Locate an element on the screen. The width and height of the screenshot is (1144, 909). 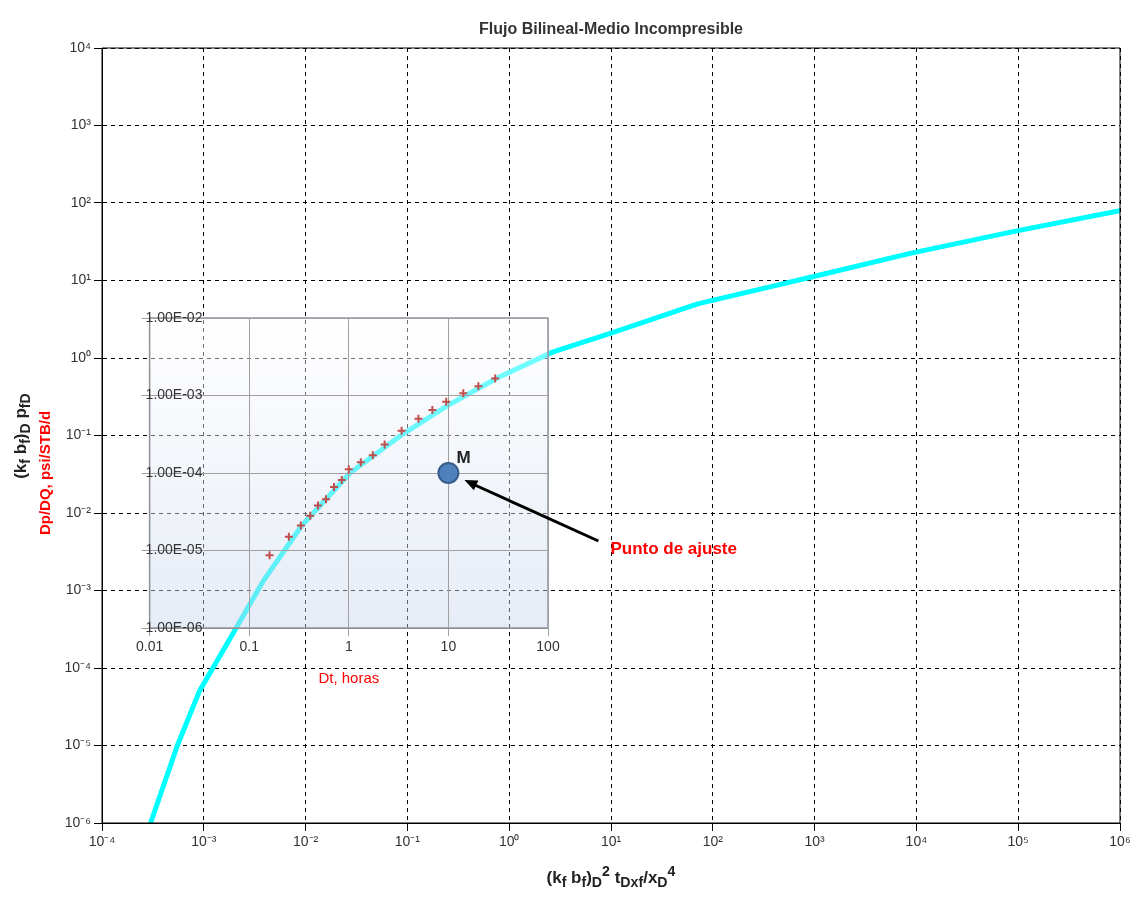
x-tick-label: 10¹ is located at coordinates (611, 841).